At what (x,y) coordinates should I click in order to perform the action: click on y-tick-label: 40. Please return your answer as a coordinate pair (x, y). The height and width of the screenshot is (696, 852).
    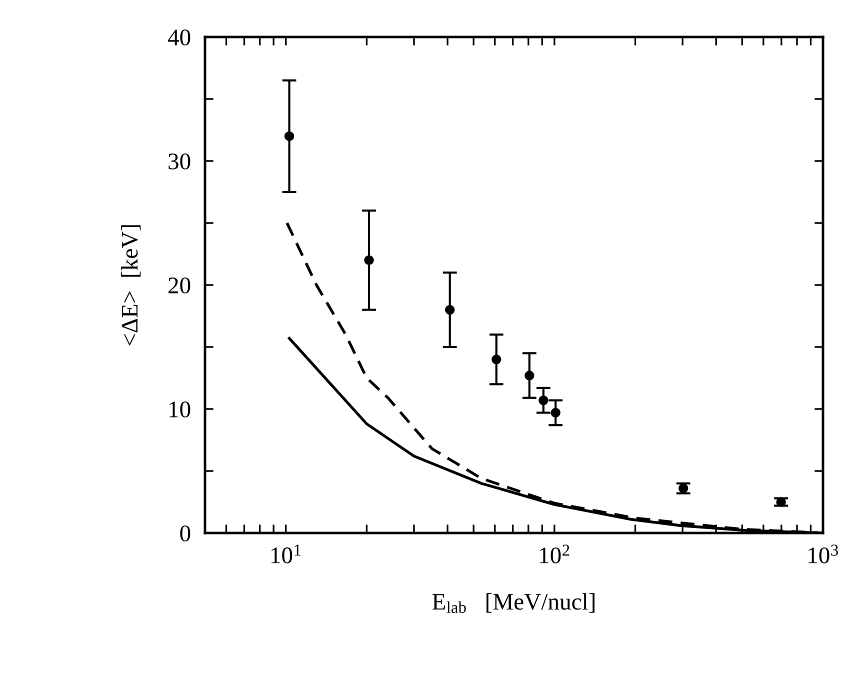
    Looking at the image, I should click on (179, 37).